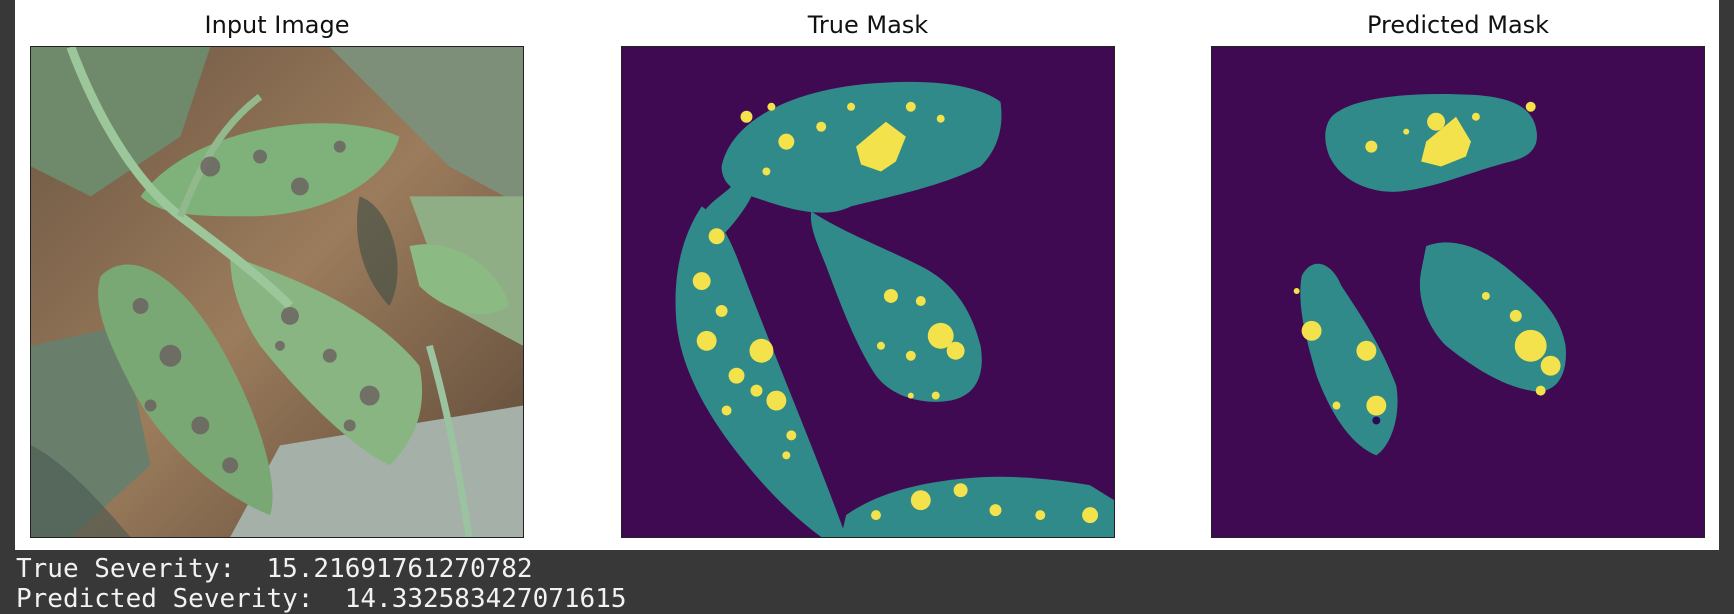 The width and height of the screenshot is (1734, 614). What do you see at coordinates (277, 25) in the screenshot?
I see `subplot-title-input-image: Input Image` at bounding box center [277, 25].